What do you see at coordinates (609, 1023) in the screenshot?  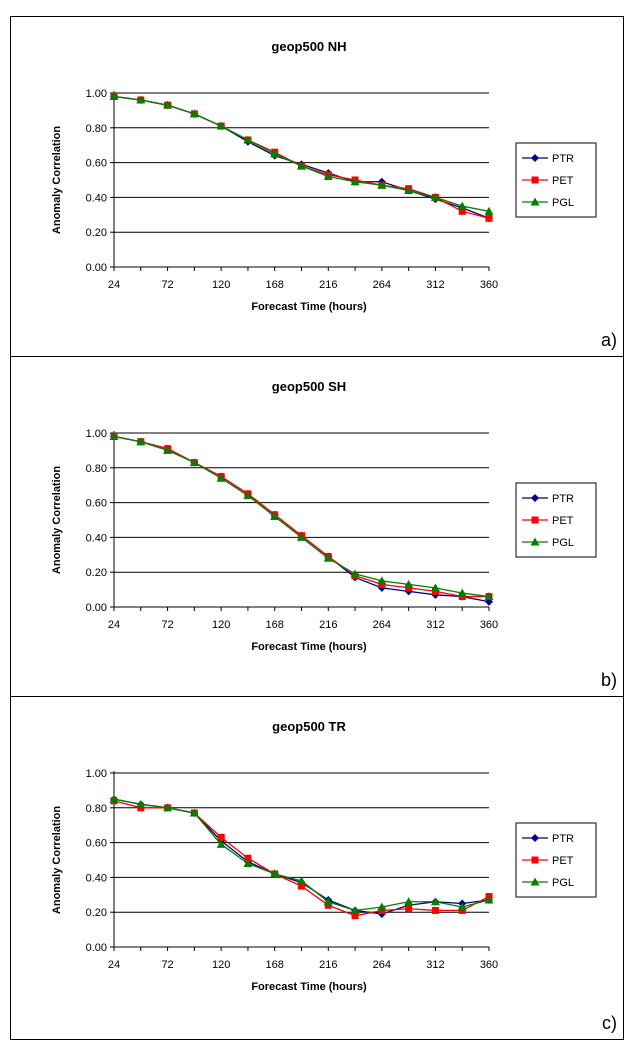 I see `panel-tag: c)` at bounding box center [609, 1023].